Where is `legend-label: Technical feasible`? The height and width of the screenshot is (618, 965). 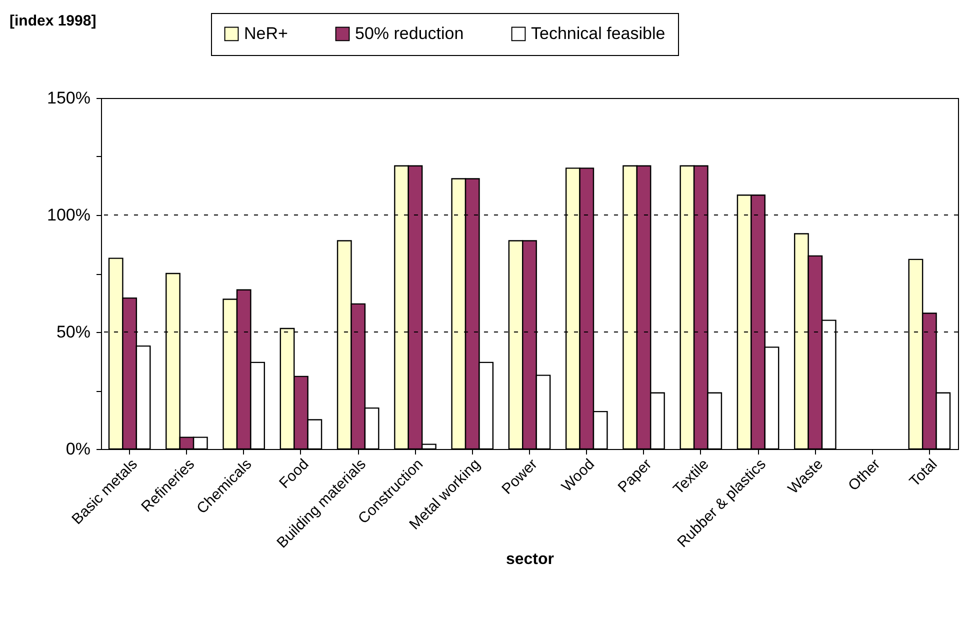 legend-label: Technical feasible is located at coordinates (598, 33).